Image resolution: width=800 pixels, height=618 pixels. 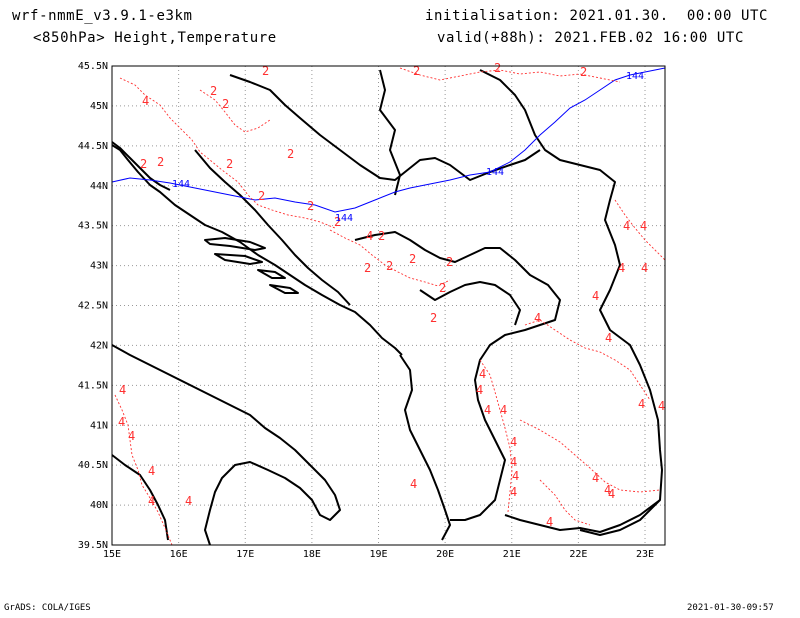 I want to click on height-labels: 144 144 144 144, so click(x=408, y=147).